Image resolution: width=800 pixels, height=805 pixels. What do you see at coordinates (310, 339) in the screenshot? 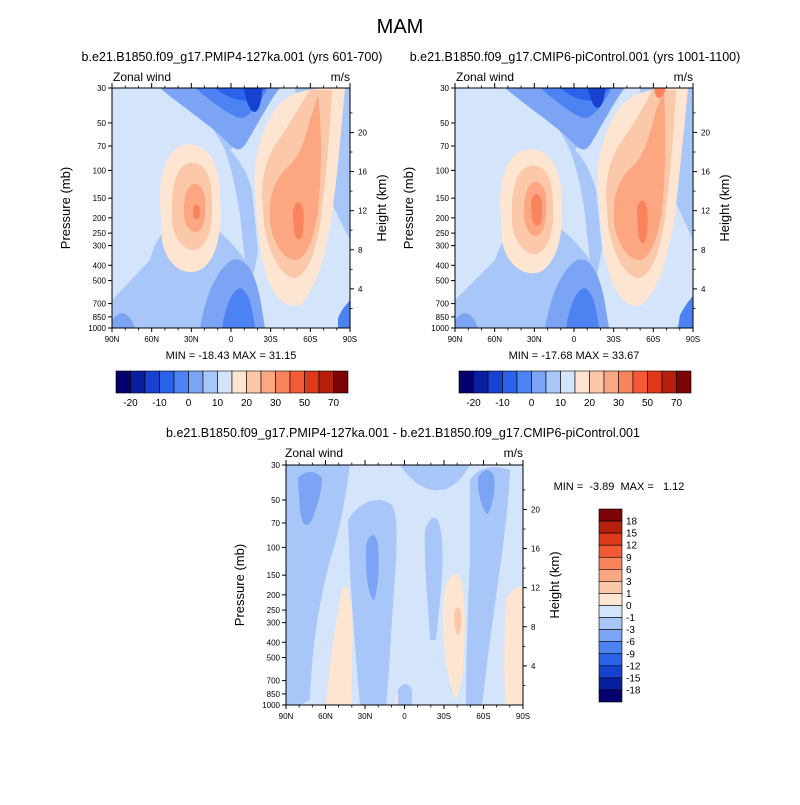
I see `panel-1-lat-label: 60S` at bounding box center [310, 339].